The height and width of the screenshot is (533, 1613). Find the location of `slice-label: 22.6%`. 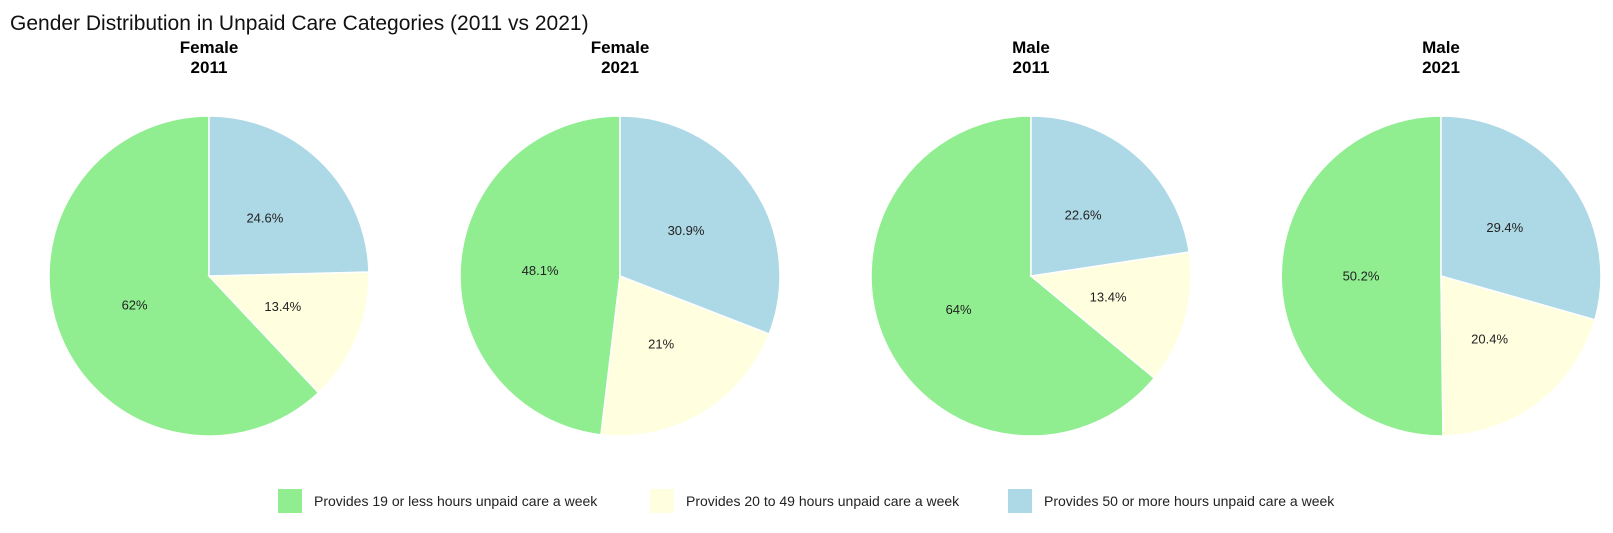

slice-label: 22.6% is located at coordinates (1083, 214).